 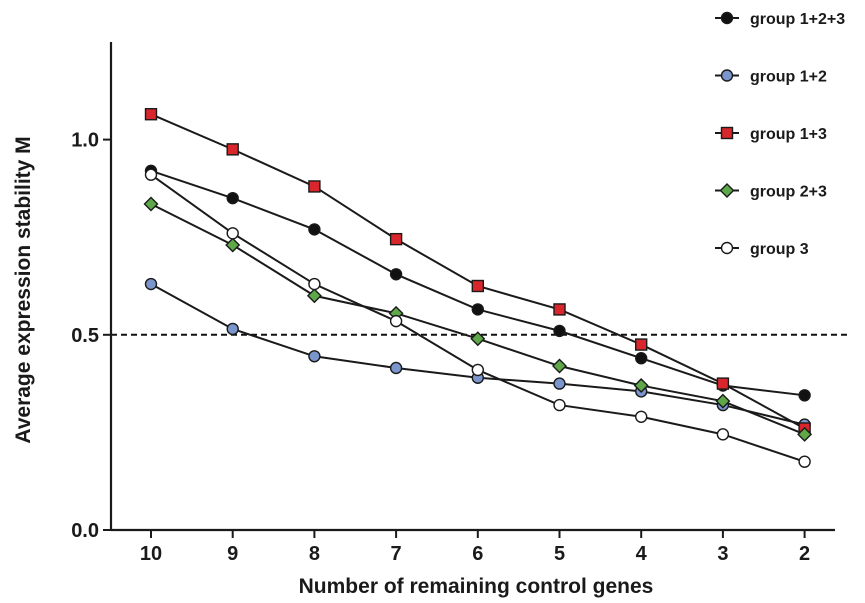 What do you see at coordinates (804, 554) in the screenshot?
I see `x-tick-label: 2` at bounding box center [804, 554].